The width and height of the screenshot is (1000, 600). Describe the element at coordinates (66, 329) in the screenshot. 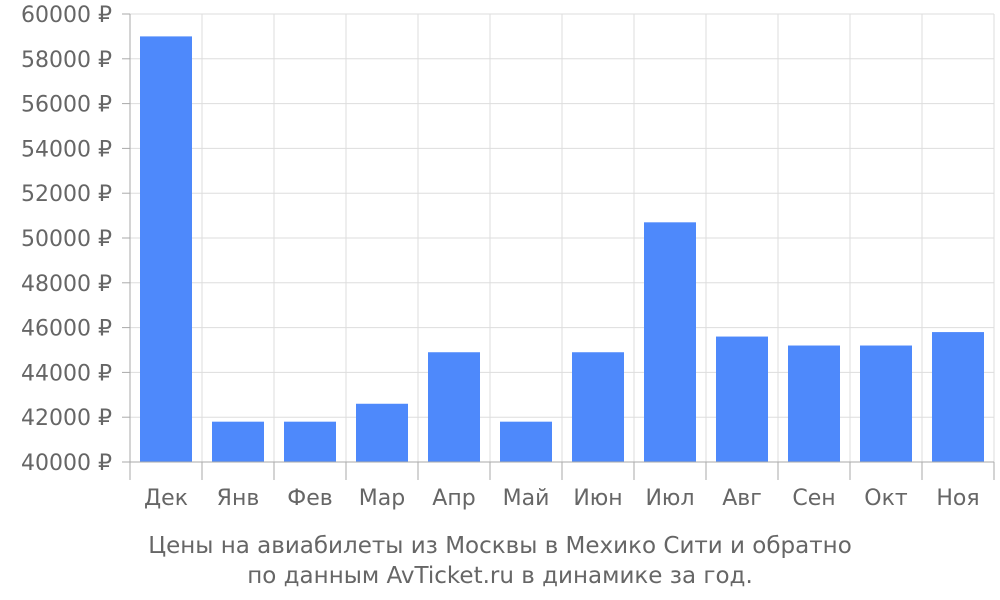

I see `y-tick-label: 46000 ₽` at that location.